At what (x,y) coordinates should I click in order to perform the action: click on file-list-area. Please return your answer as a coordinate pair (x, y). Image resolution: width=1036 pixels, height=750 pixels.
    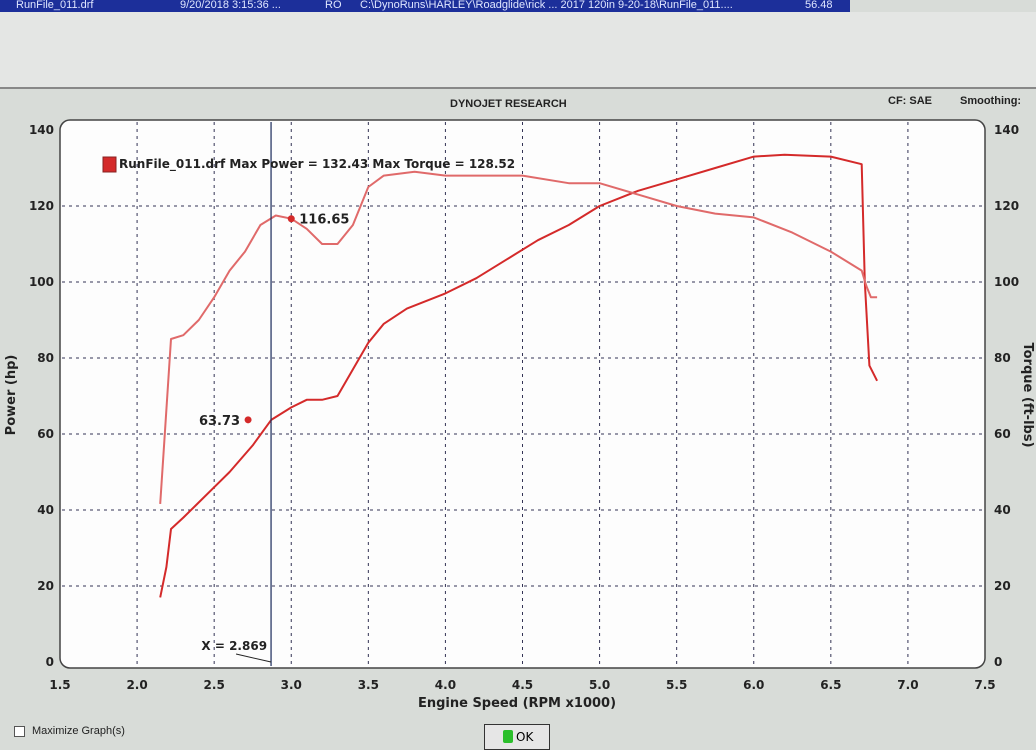
    Looking at the image, I should click on (518, 50).